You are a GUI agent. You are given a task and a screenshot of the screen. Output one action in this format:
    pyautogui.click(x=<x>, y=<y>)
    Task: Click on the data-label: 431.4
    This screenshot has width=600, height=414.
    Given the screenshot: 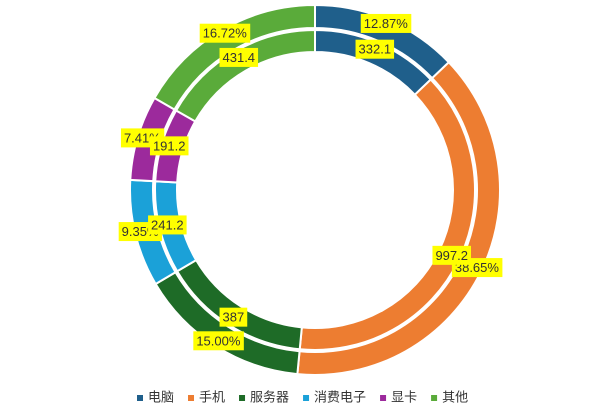 What is the action you would take?
    pyautogui.click(x=239, y=57)
    